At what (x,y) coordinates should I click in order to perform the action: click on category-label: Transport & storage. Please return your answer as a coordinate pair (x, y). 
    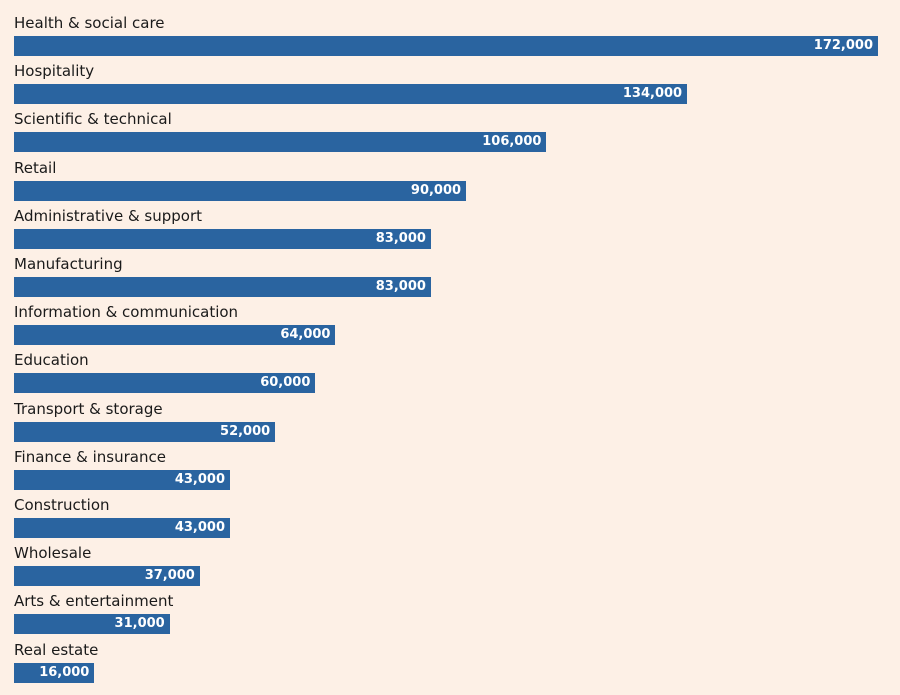
    Looking at the image, I should click on (88, 408).